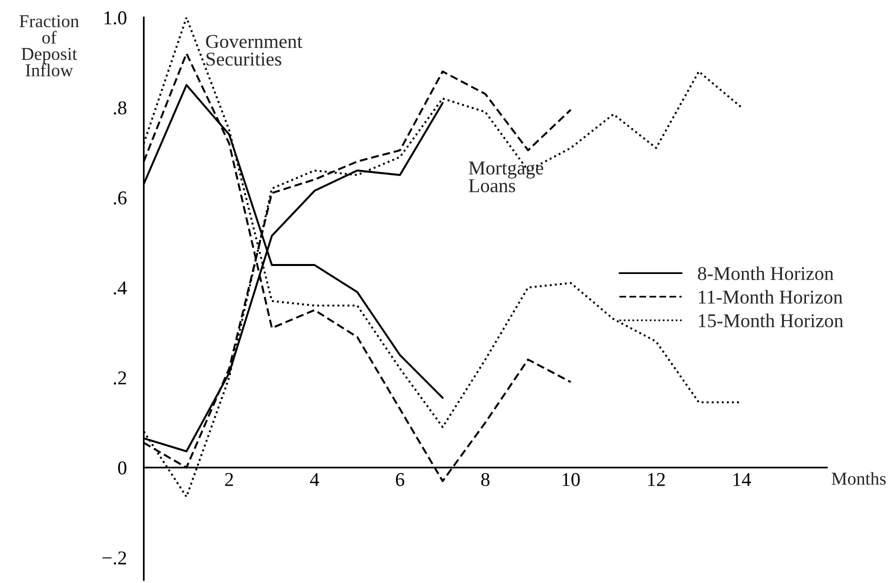 This screenshot has width=893, height=583. Describe the element at coordinates (120, 108) in the screenshot. I see `y-tick-label: .8` at that location.